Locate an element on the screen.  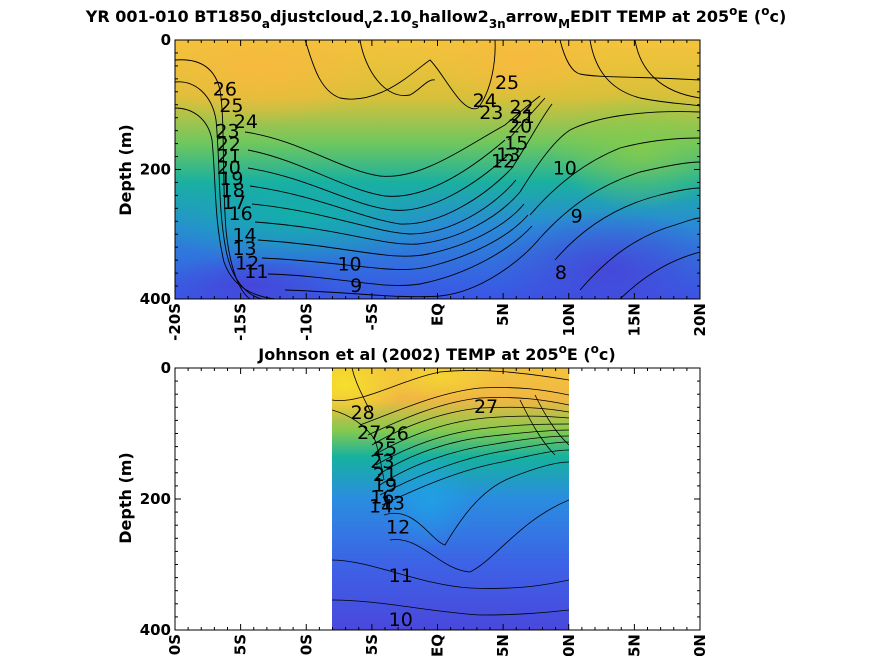
contour-label: 27 is located at coordinates (369, 433).